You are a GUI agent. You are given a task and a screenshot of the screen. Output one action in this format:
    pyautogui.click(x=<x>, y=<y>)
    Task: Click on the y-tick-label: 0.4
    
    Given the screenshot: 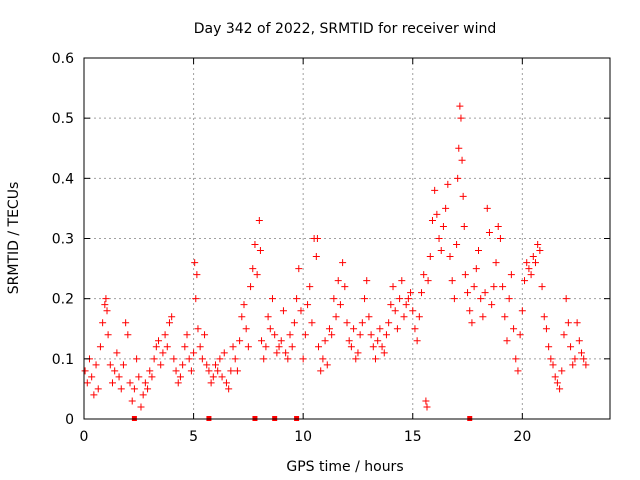 What is the action you would take?
    pyautogui.click(x=63, y=179)
    